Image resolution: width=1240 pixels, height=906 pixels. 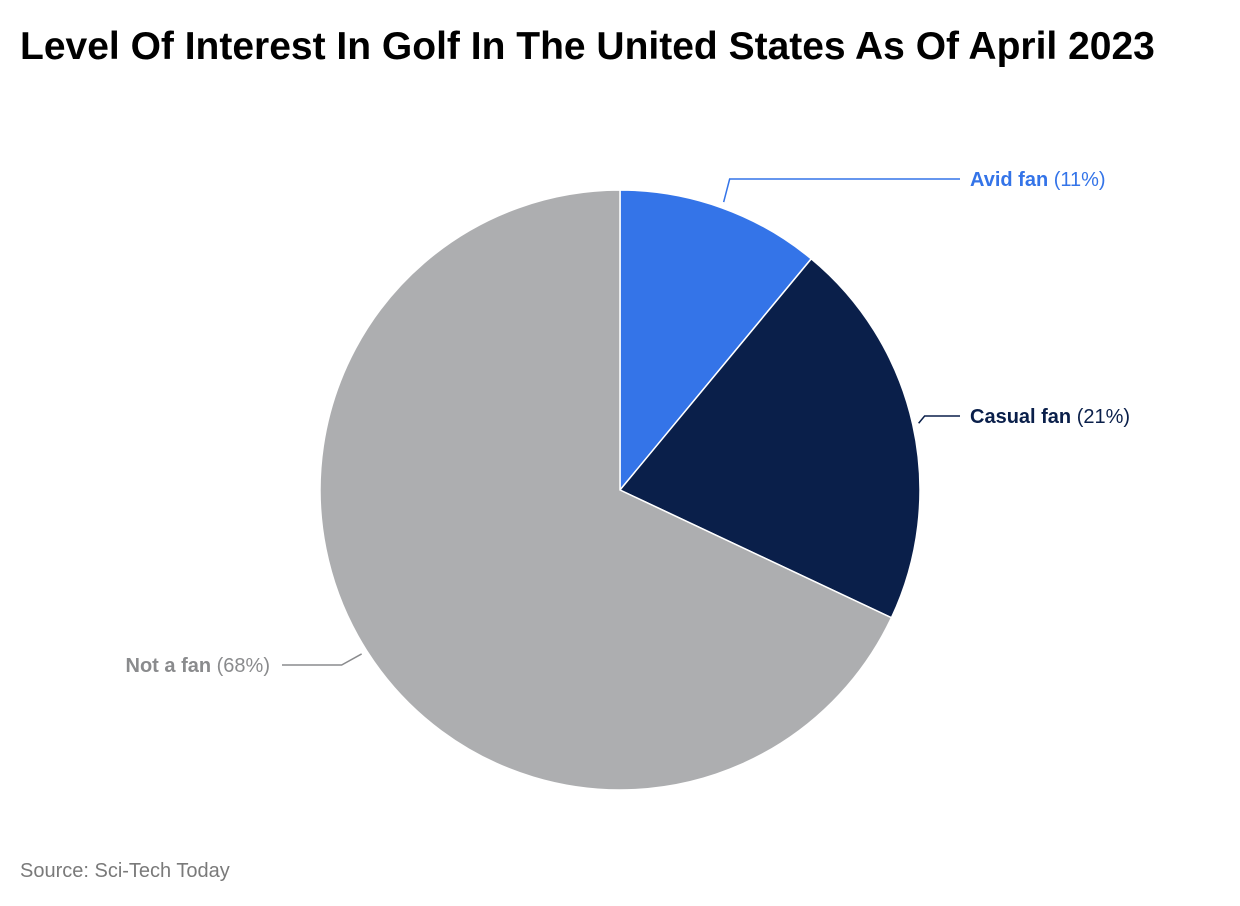 I want to click on slice-value: (11%), so click(x=1080, y=180).